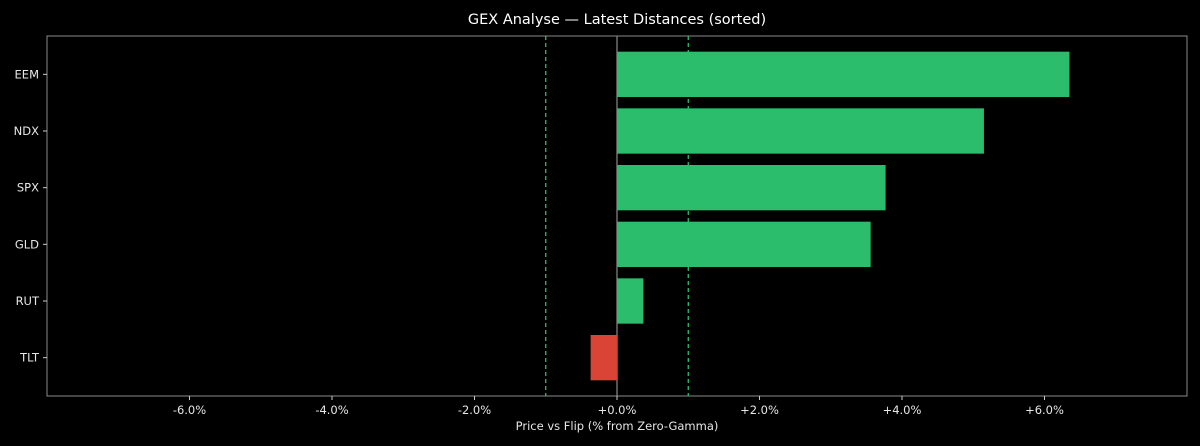 The image size is (1200, 446). What do you see at coordinates (27, 74) in the screenshot?
I see `y-tick-label: EEM` at bounding box center [27, 74].